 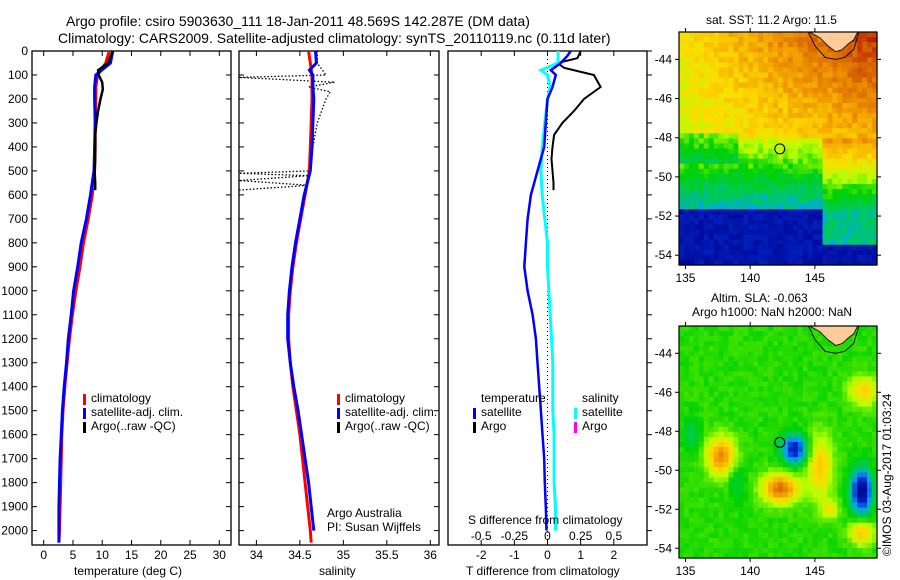 What do you see at coordinates (514, 555) in the screenshot?
I see `tdiff-x-tick-label: -1` at bounding box center [514, 555].